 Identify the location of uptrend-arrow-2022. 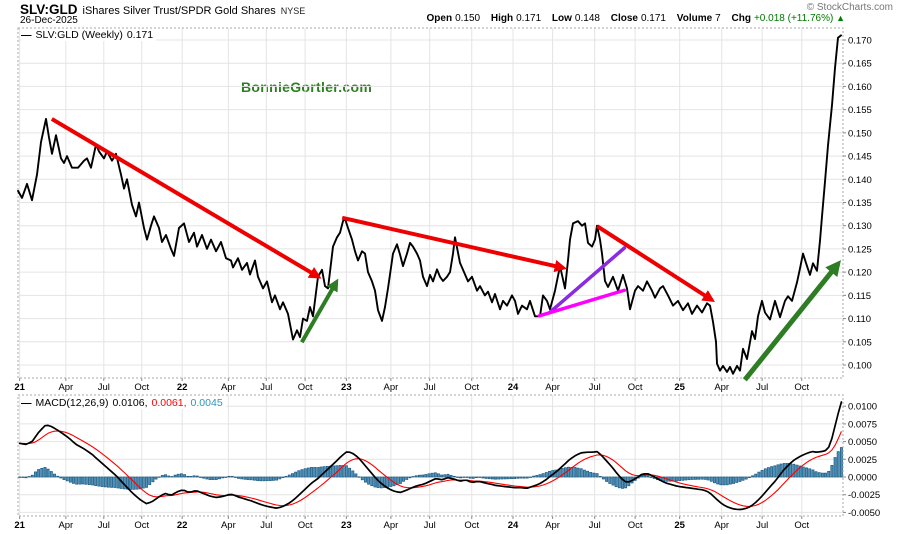
(319, 311).